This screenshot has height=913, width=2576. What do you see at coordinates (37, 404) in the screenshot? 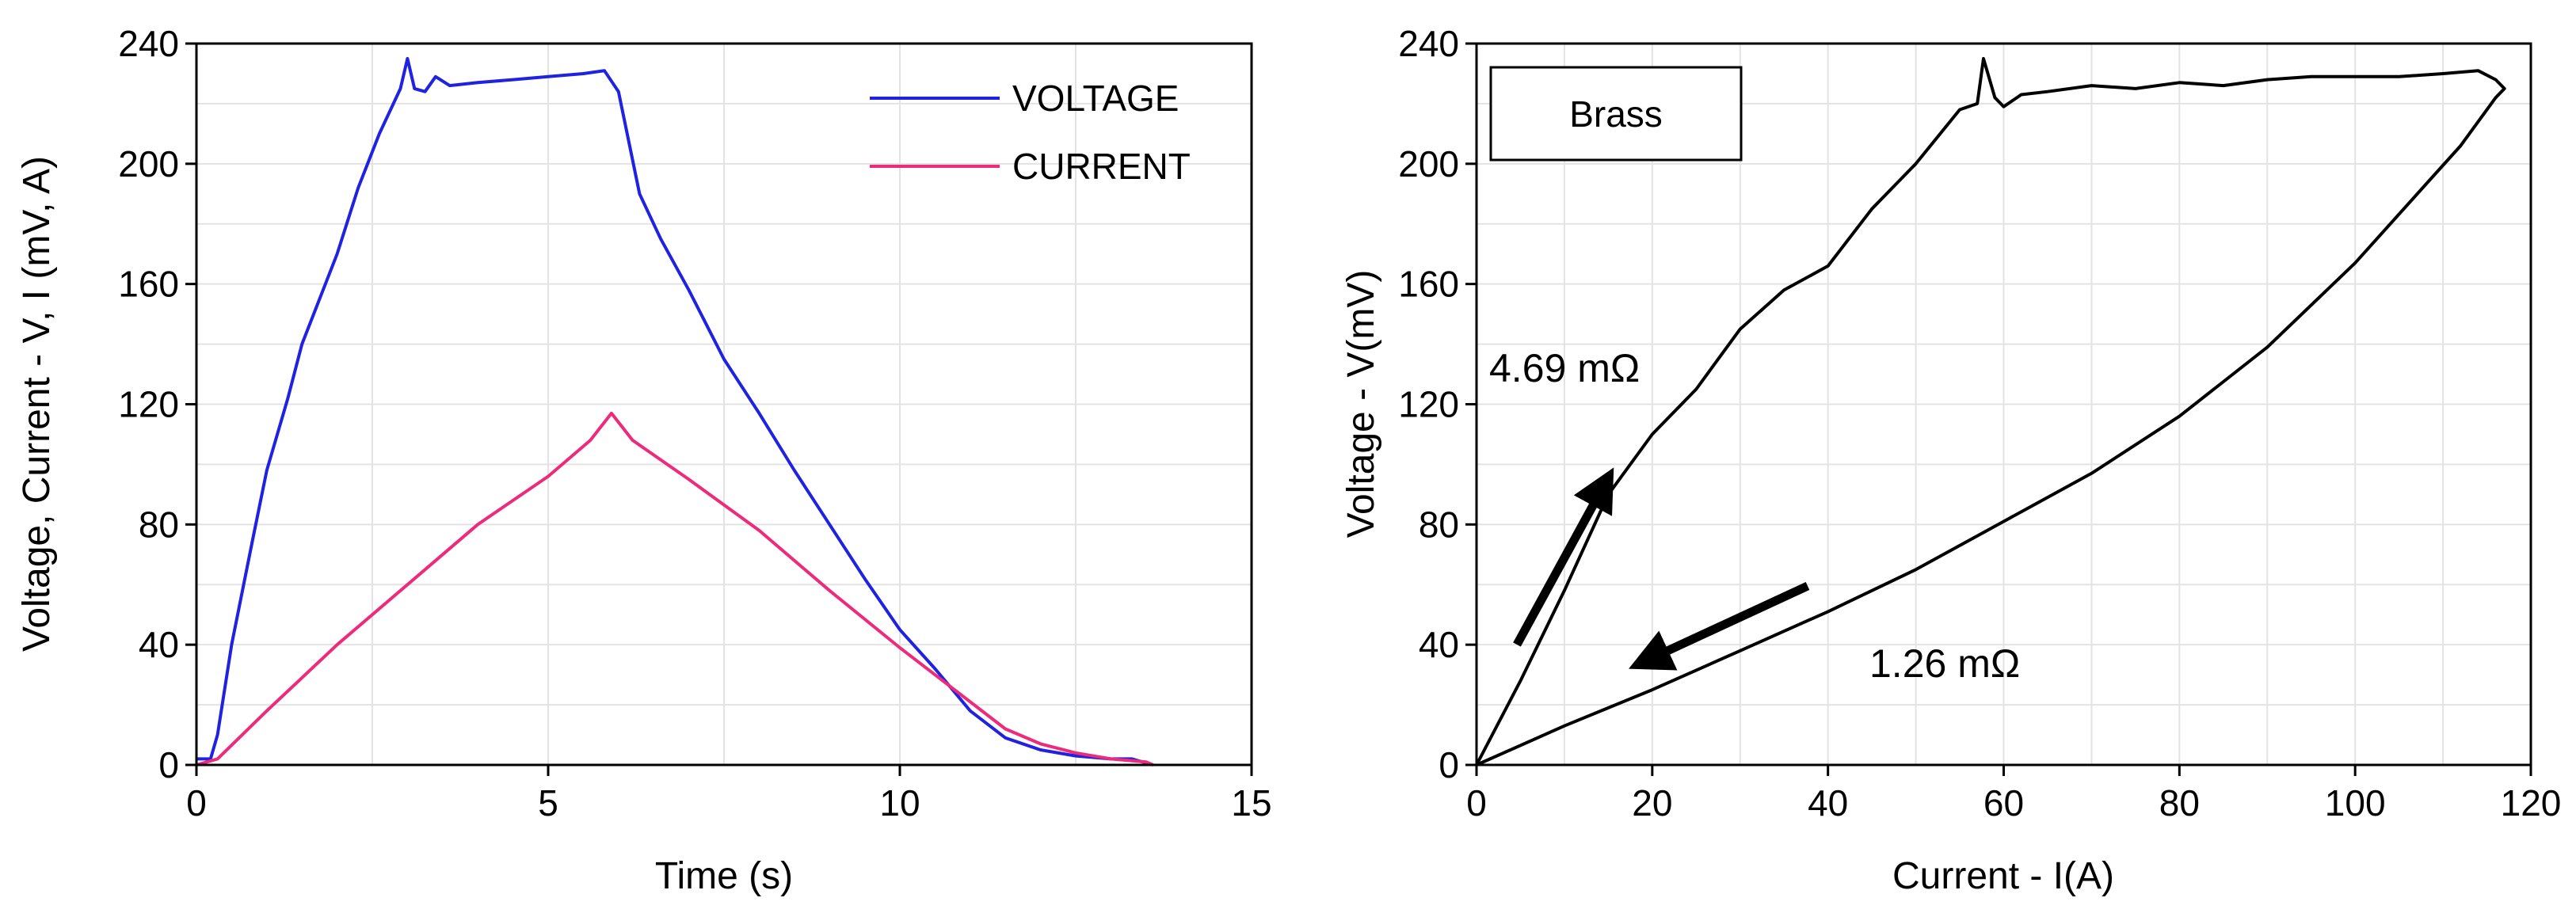
I see `left-y-axis-label: Voltage, Current - V, I (mV, A)` at bounding box center [37, 404].